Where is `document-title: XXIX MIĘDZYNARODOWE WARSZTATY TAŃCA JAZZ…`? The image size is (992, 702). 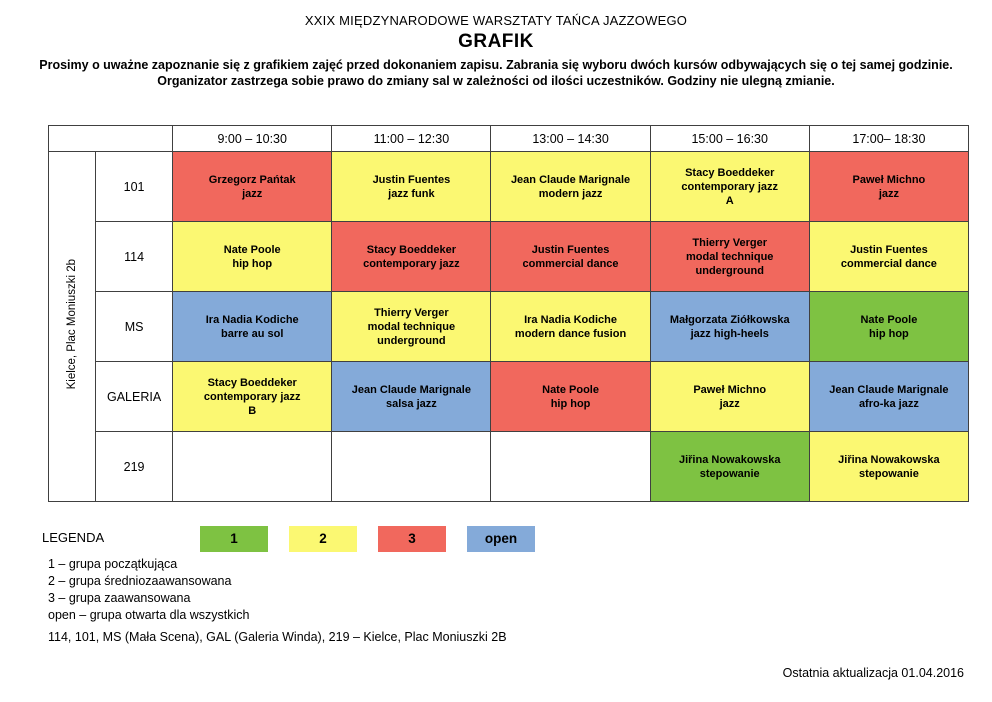 document-title: XXIX MIĘDZYNARODOWE WARSZTATY TAŃCA JAZZ… is located at coordinates (496, 20).